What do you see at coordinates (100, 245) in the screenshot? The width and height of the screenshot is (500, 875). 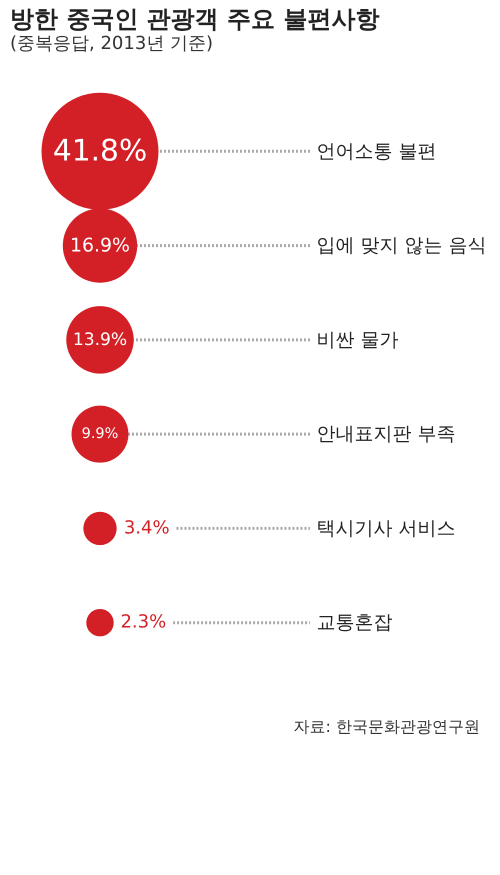 I see `data-label: 16.9%` at bounding box center [100, 245].